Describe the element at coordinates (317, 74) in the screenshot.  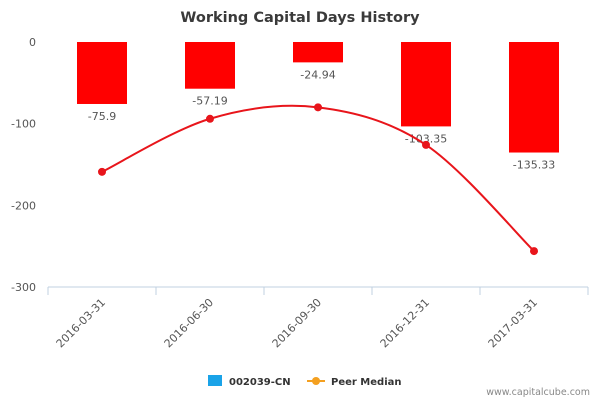
I see `bar-data-label: -24.94` at that location.